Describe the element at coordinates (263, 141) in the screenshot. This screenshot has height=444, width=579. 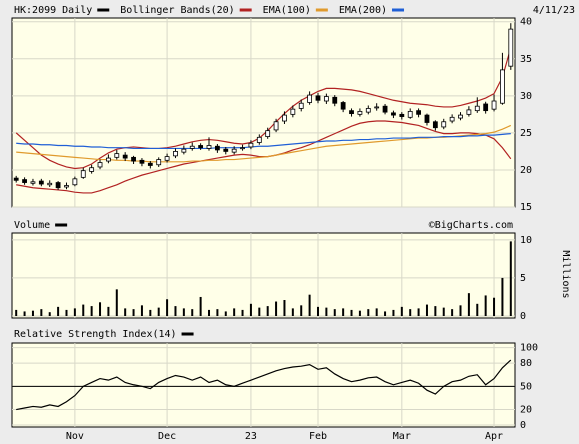
I see `overlay-line` at that location.